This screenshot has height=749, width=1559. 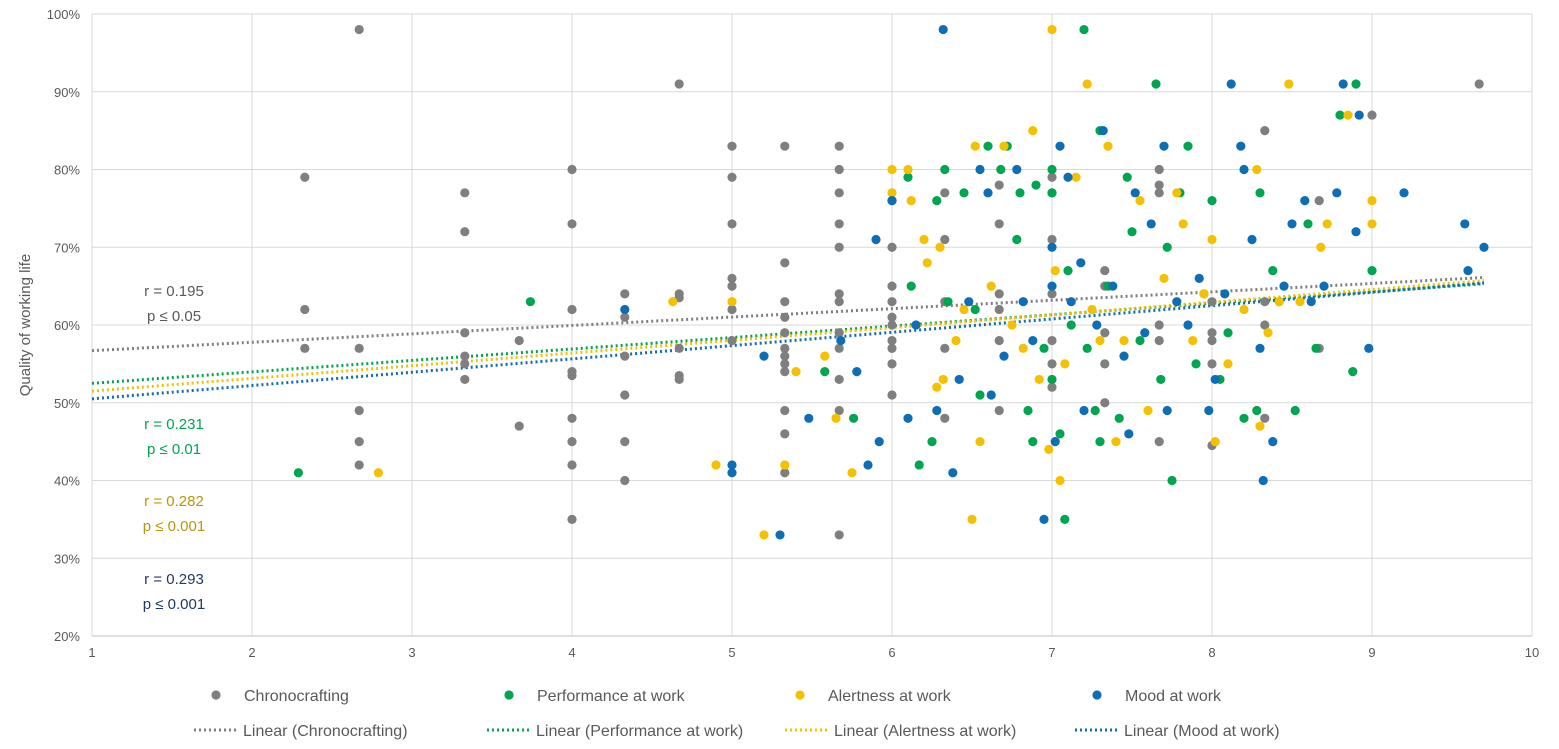 I want to click on x-tick-label: 5, so click(x=731, y=652).